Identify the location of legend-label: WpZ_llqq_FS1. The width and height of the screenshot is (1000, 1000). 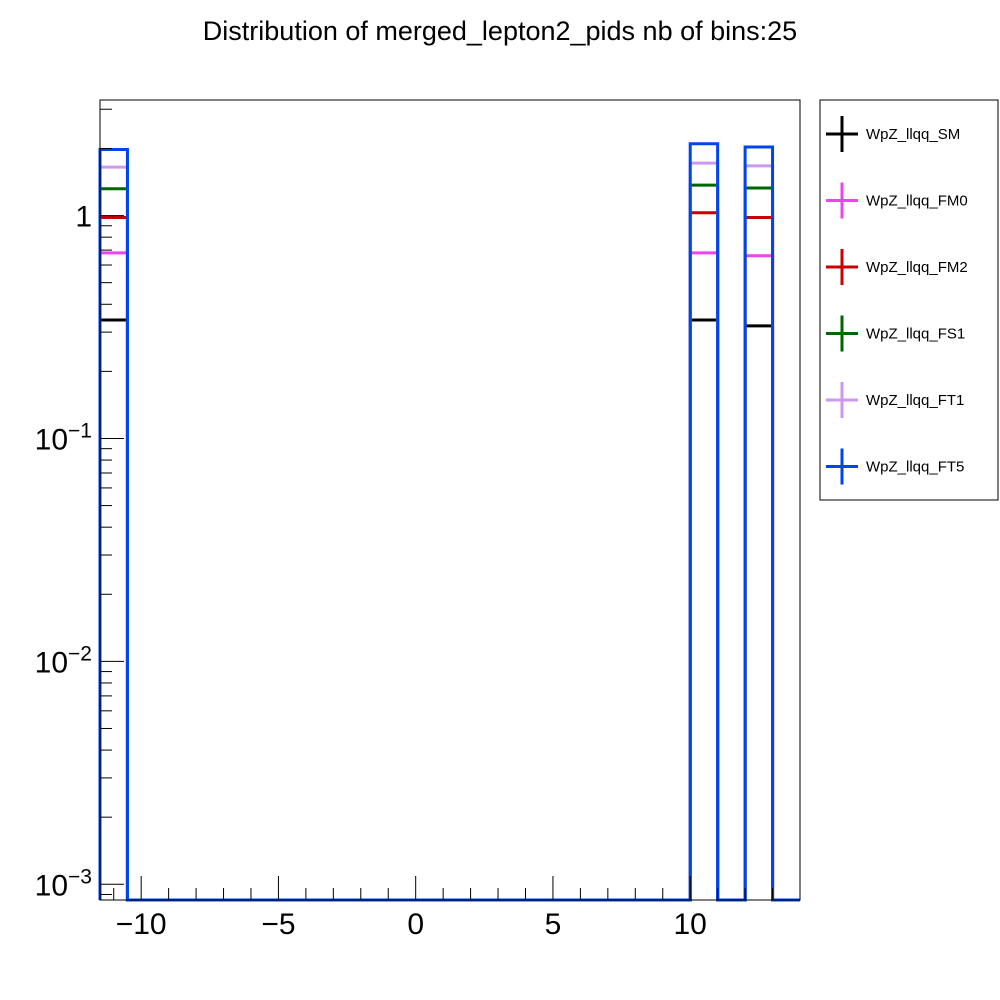
(915, 334).